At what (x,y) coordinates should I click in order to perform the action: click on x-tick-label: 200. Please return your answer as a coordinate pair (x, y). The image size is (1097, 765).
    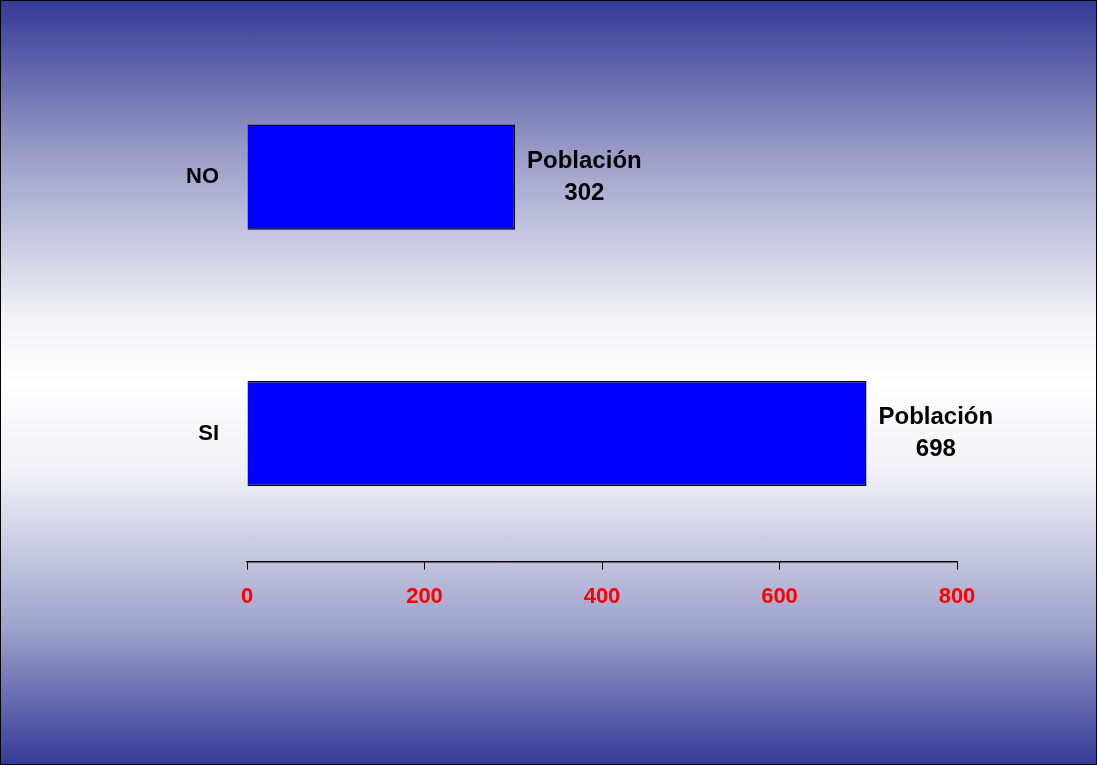
    Looking at the image, I should click on (424, 595).